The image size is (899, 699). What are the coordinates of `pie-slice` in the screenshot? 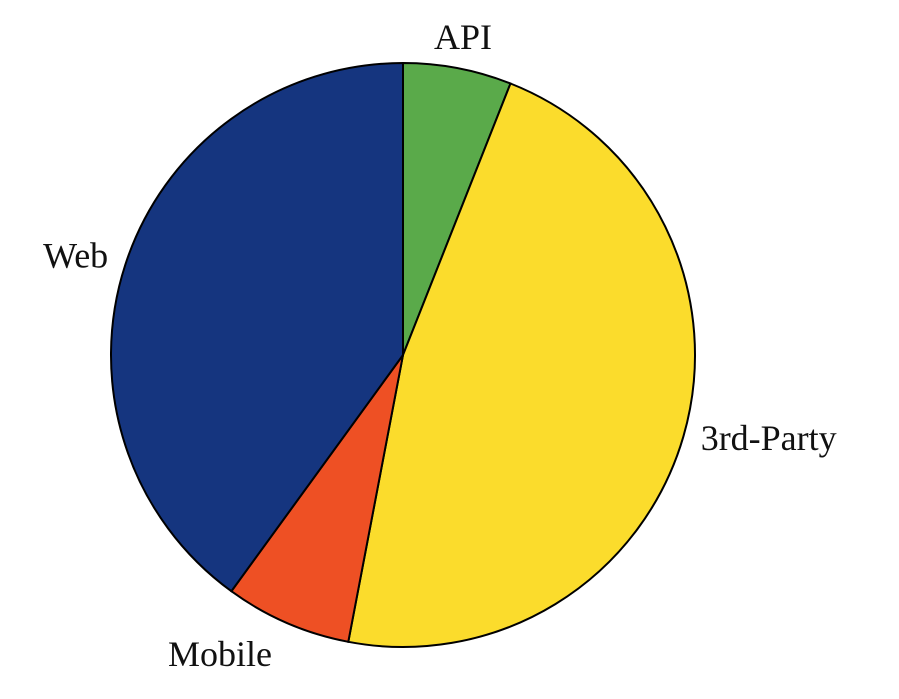 It's located at (316, 498).